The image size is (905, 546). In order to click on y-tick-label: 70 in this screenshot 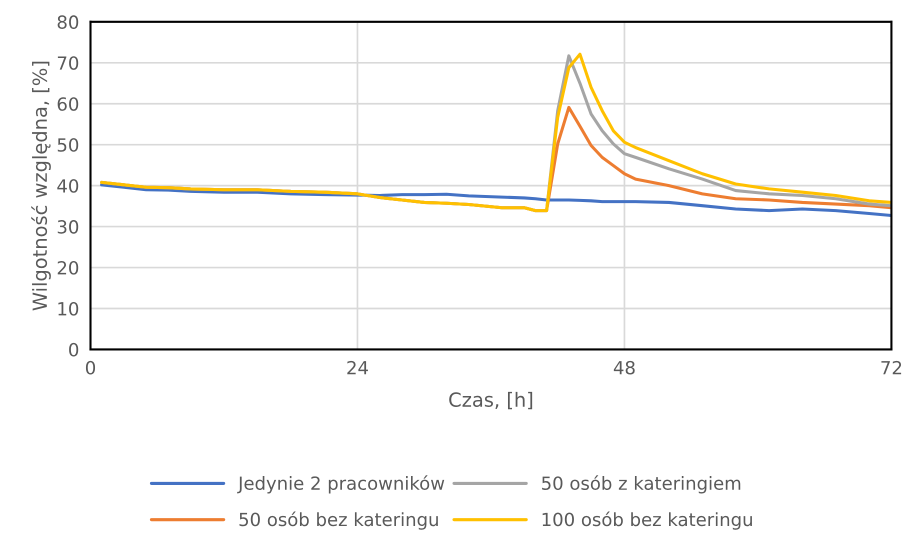, I will do `click(68, 63)`.